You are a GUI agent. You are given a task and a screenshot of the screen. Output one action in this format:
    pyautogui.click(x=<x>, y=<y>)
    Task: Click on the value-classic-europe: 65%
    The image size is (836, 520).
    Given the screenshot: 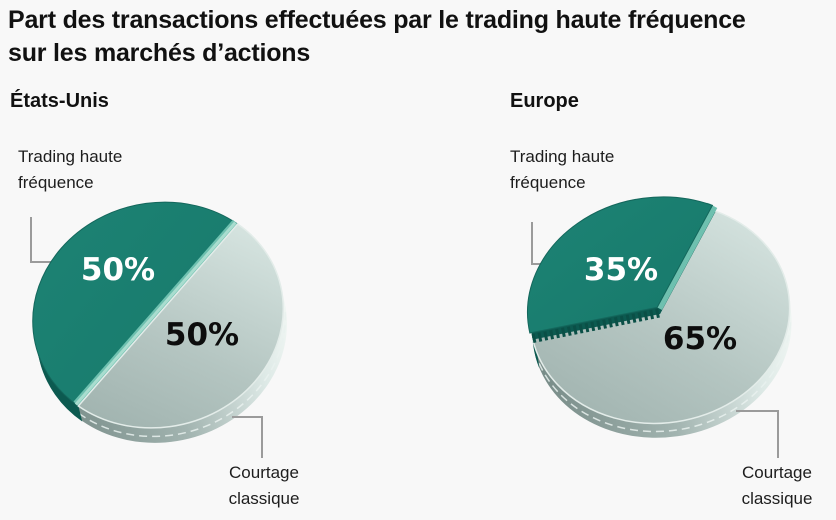 What is the action you would take?
    pyautogui.click(x=700, y=339)
    